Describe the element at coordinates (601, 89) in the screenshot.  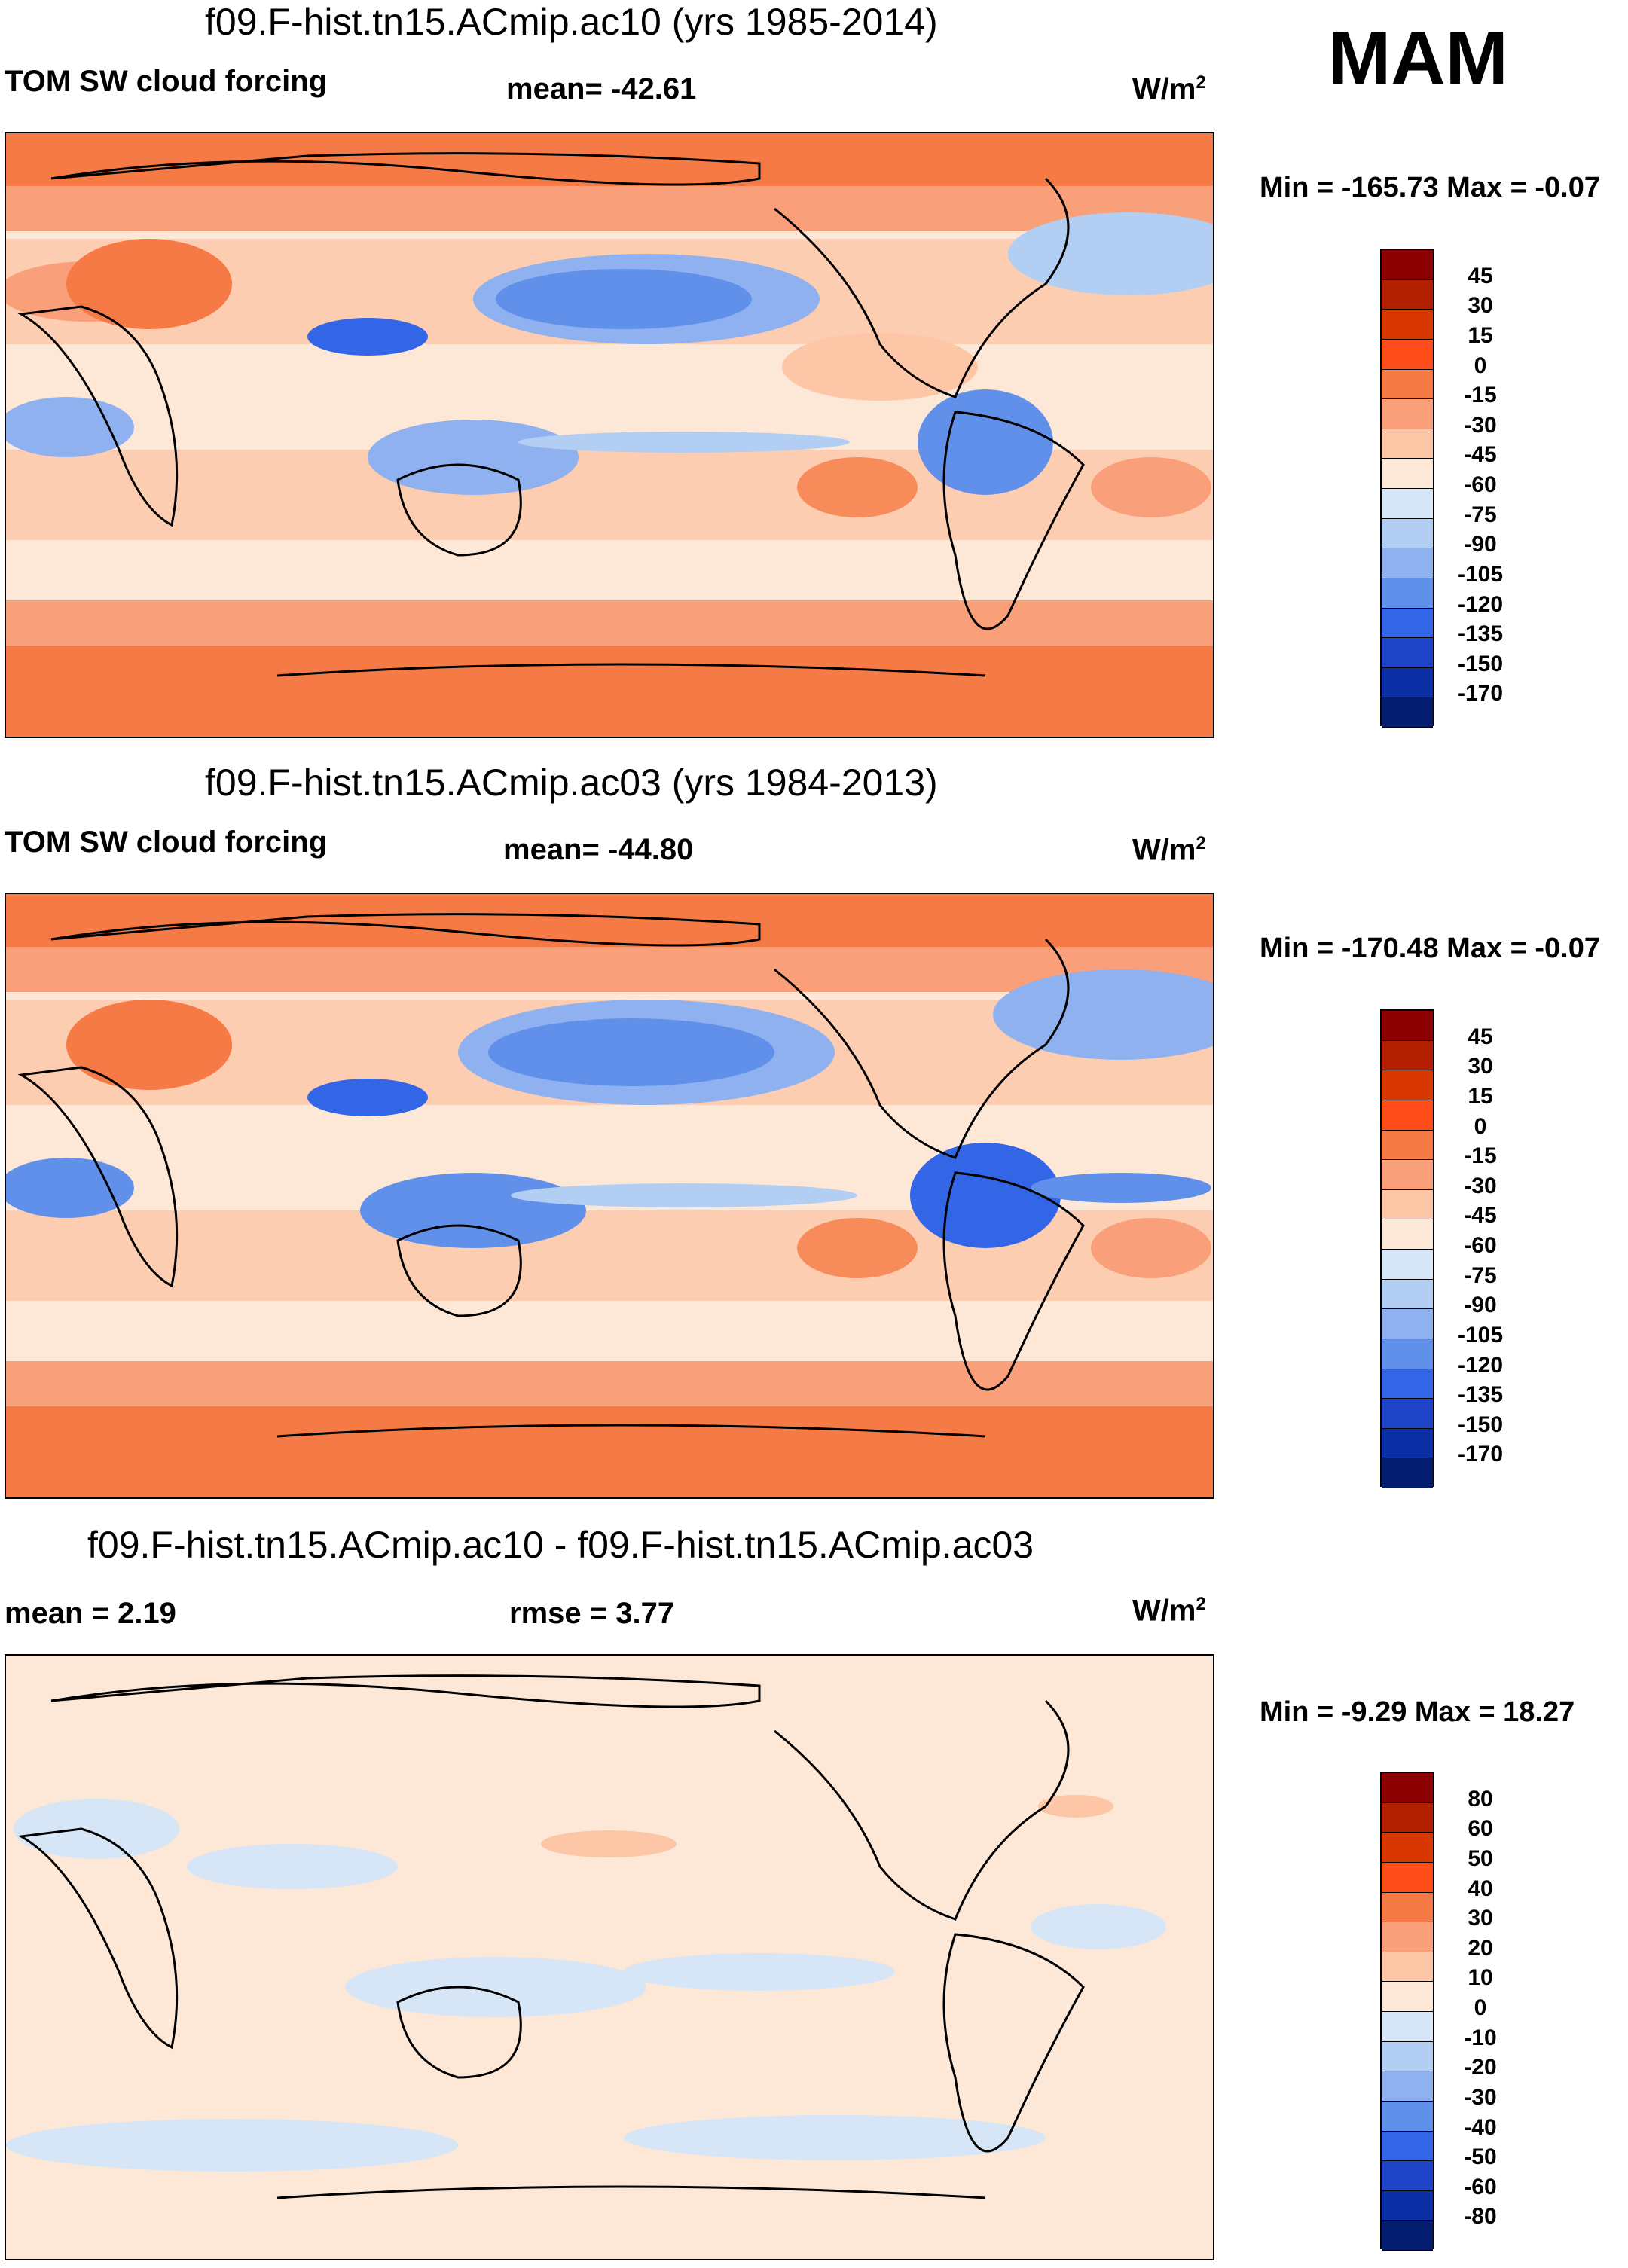
I see `panel-1-mean: mean= -42.61` at that location.